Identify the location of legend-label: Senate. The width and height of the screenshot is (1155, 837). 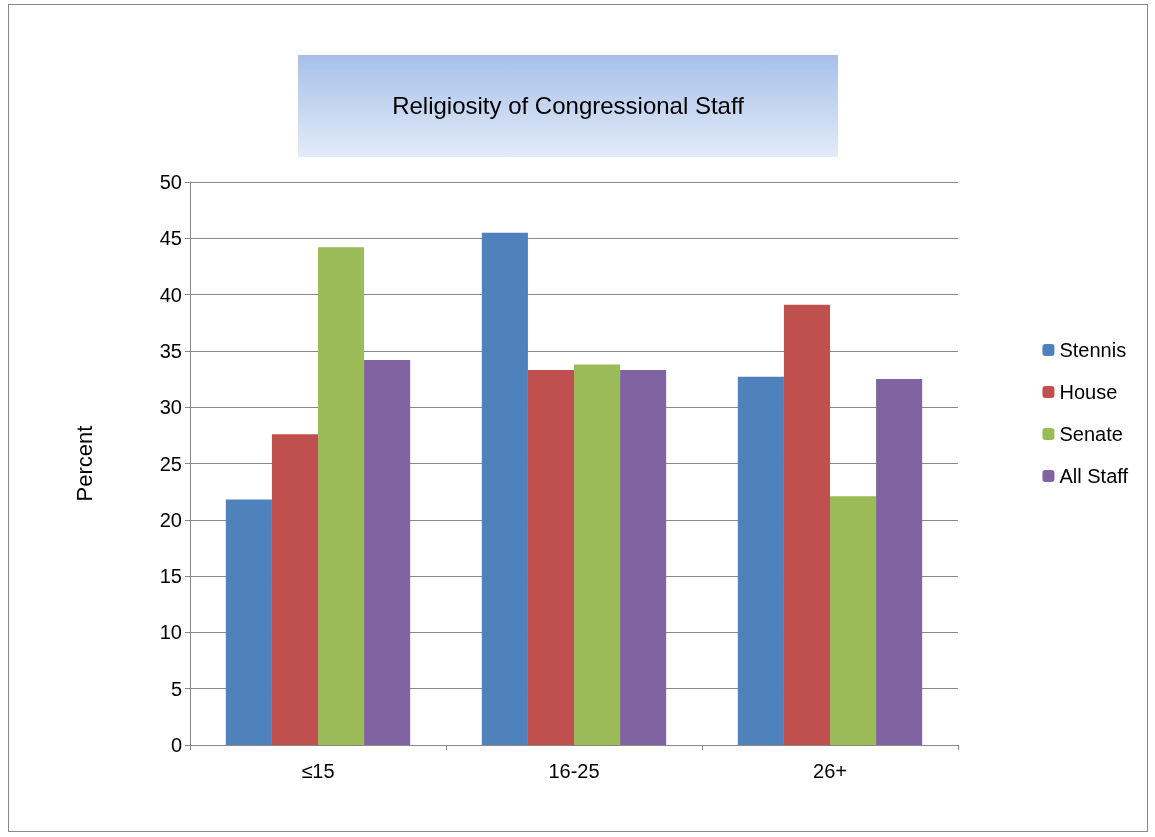
(1091, 434).